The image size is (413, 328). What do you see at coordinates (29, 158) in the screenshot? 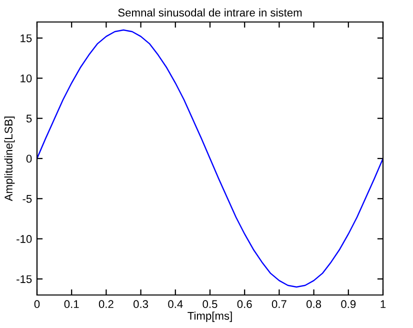
I see `y-tick-label: 0` at bounding box center [29, 158].